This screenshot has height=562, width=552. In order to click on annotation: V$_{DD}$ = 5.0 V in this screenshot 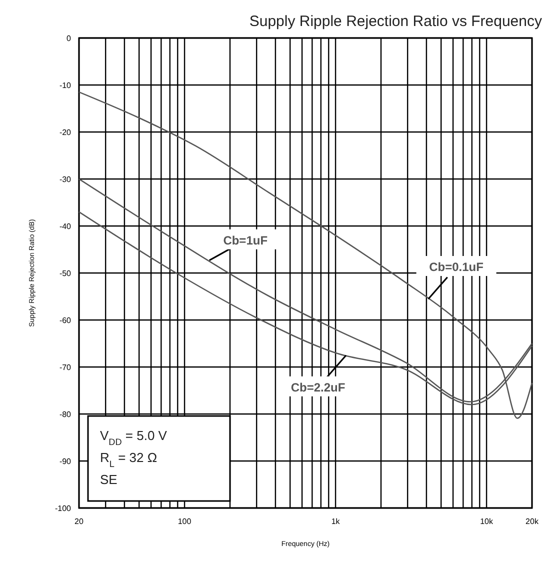, I will do `click(134, 437)`.